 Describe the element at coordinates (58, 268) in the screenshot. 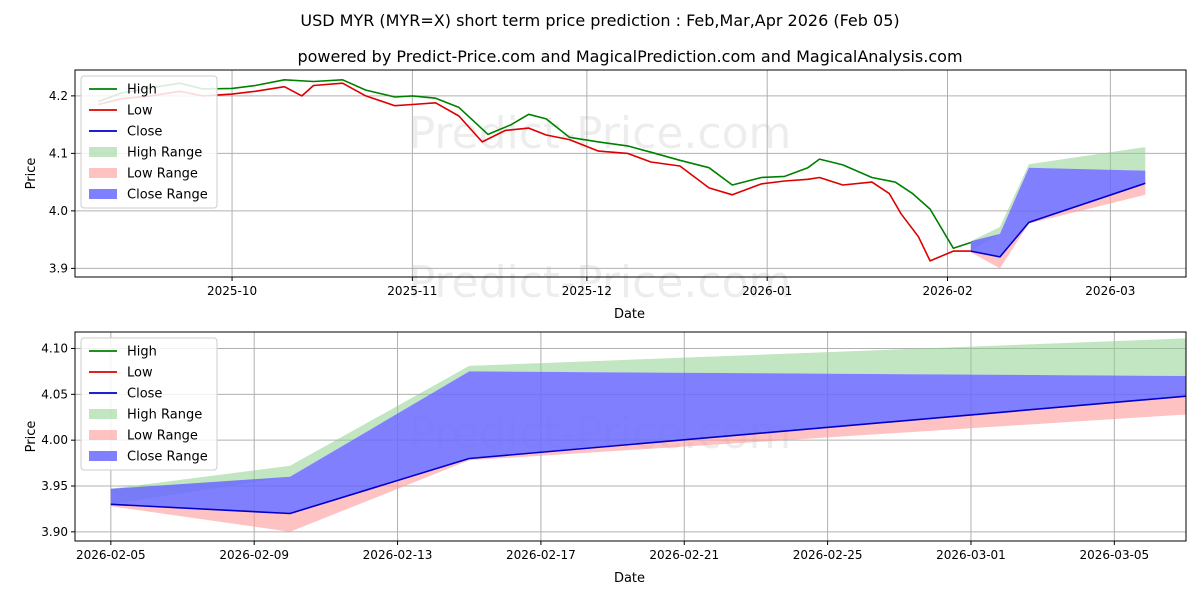

I see `y-tick-label: 3.9` at that location.